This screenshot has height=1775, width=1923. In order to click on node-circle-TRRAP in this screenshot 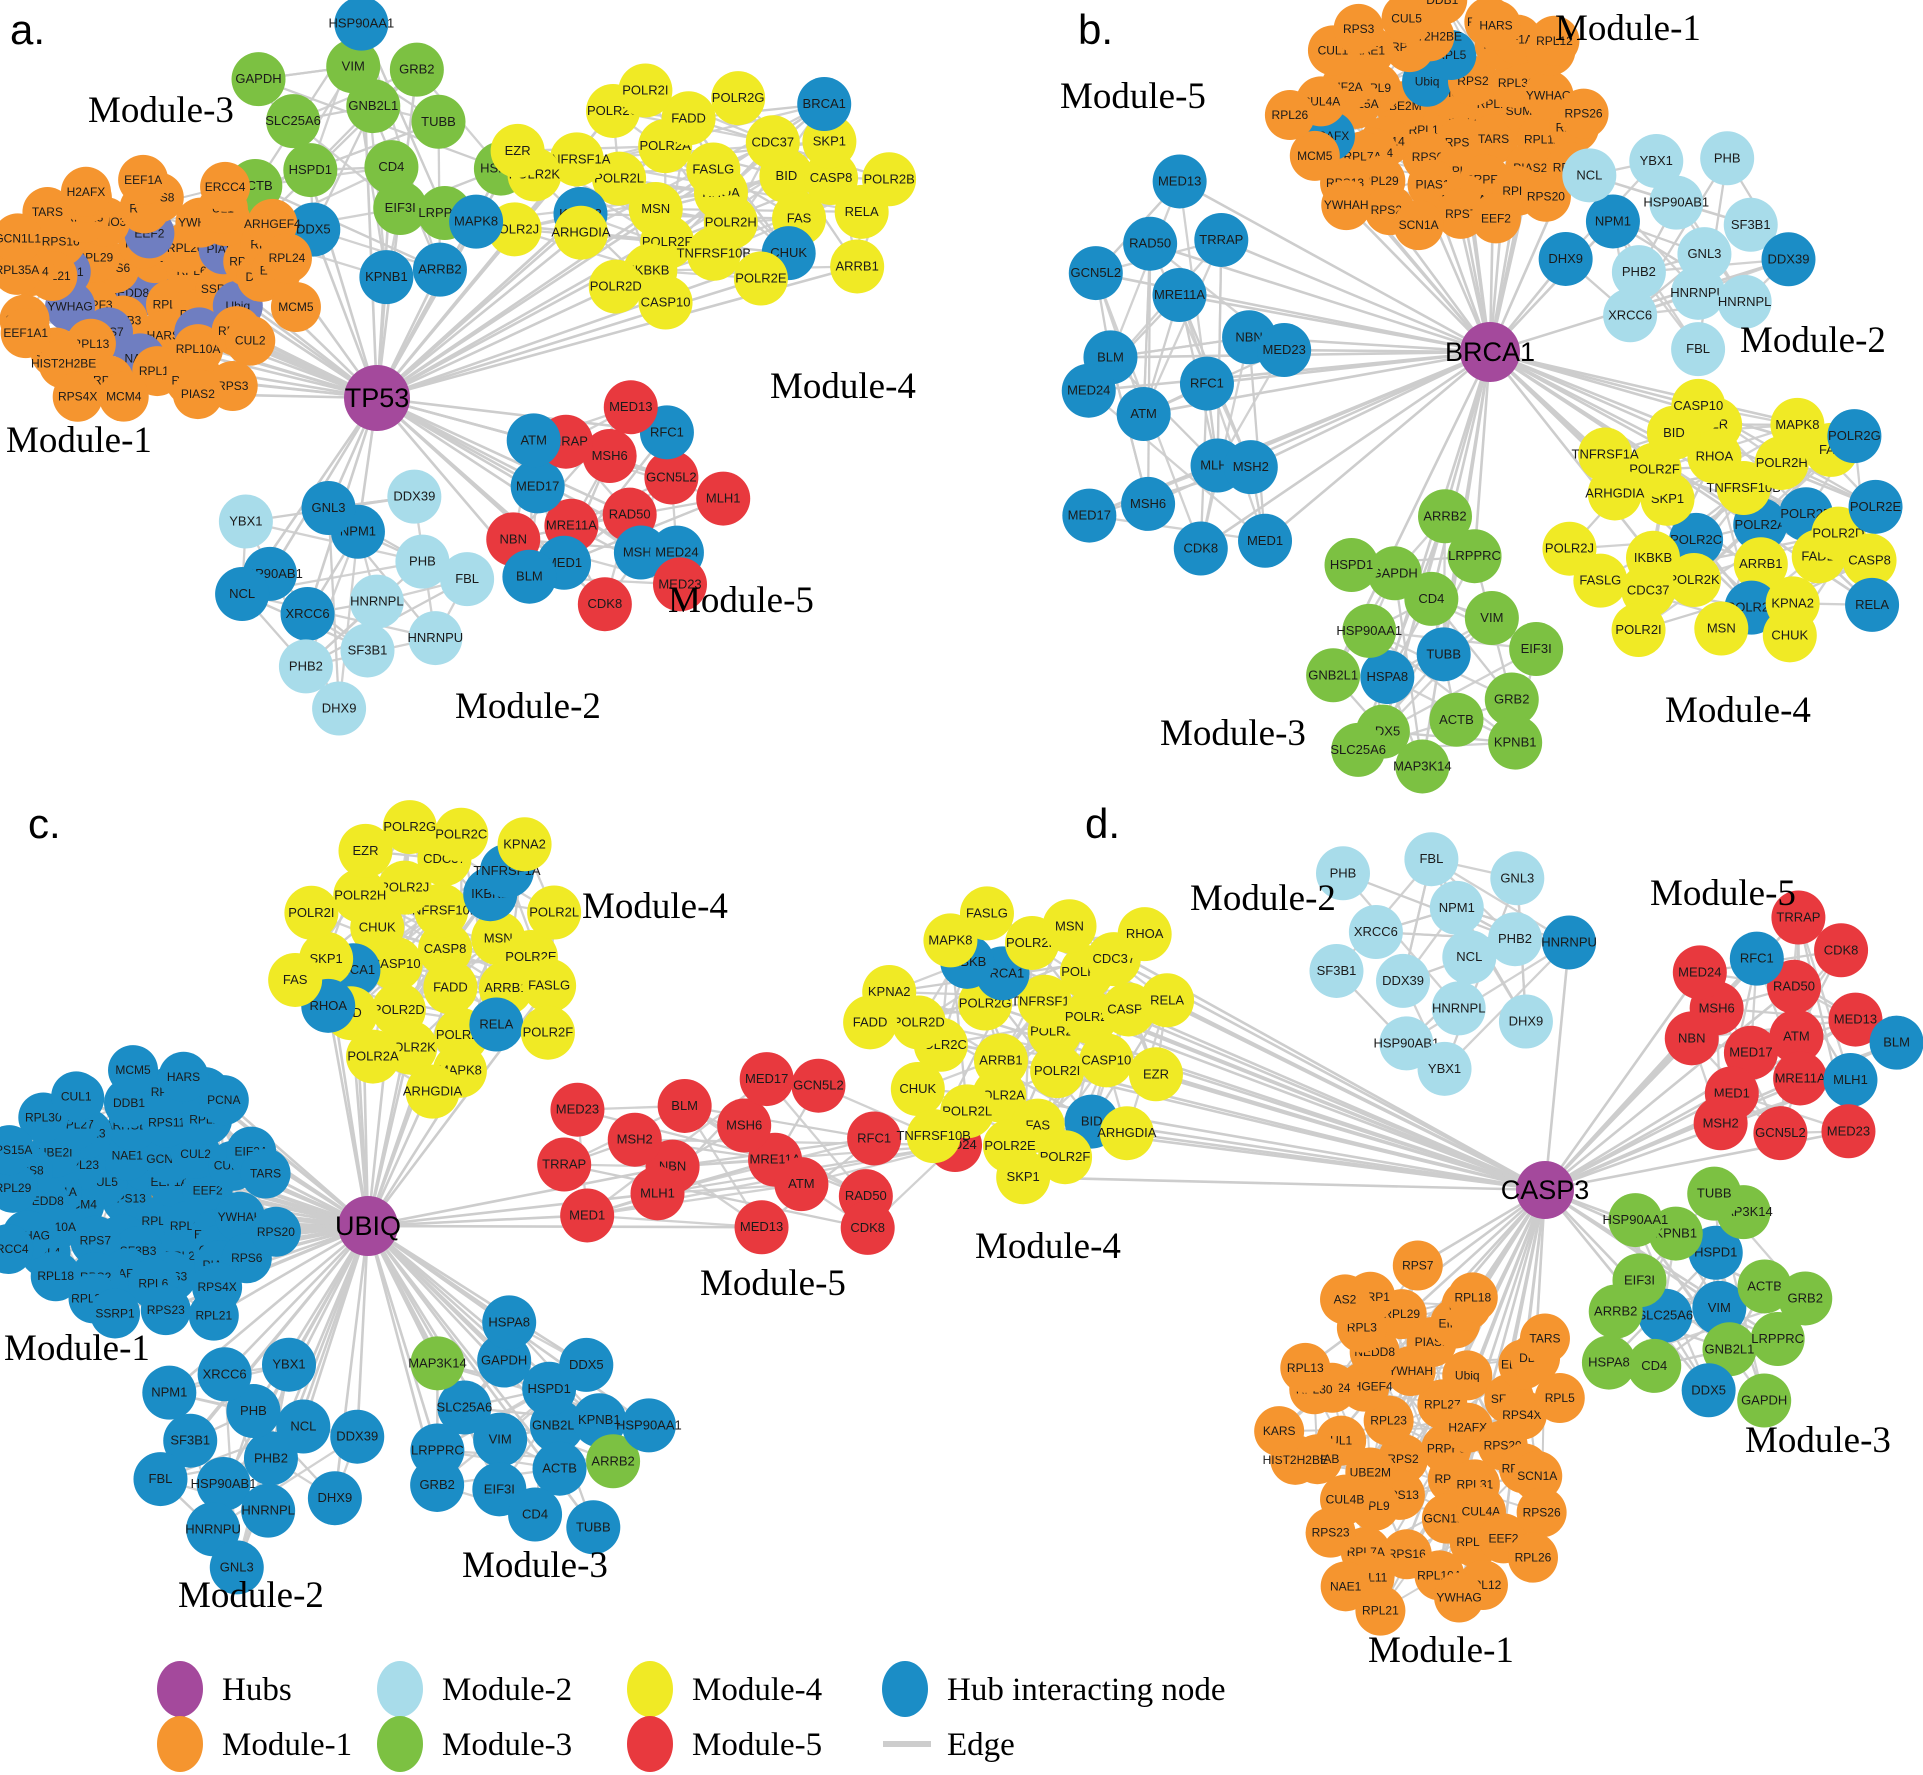, I will do `click(564, 1164)`.